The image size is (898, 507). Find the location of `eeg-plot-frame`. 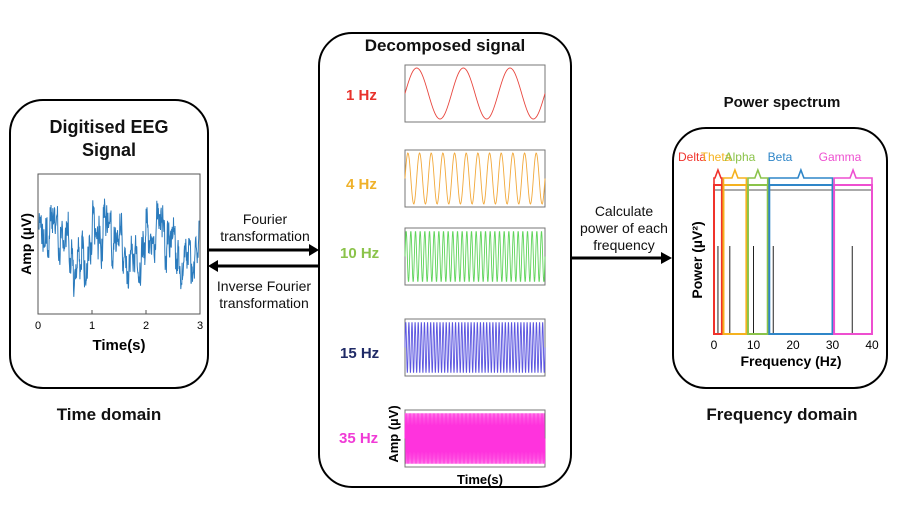

eeg-plot-frame is located at coordinates (119, 244).